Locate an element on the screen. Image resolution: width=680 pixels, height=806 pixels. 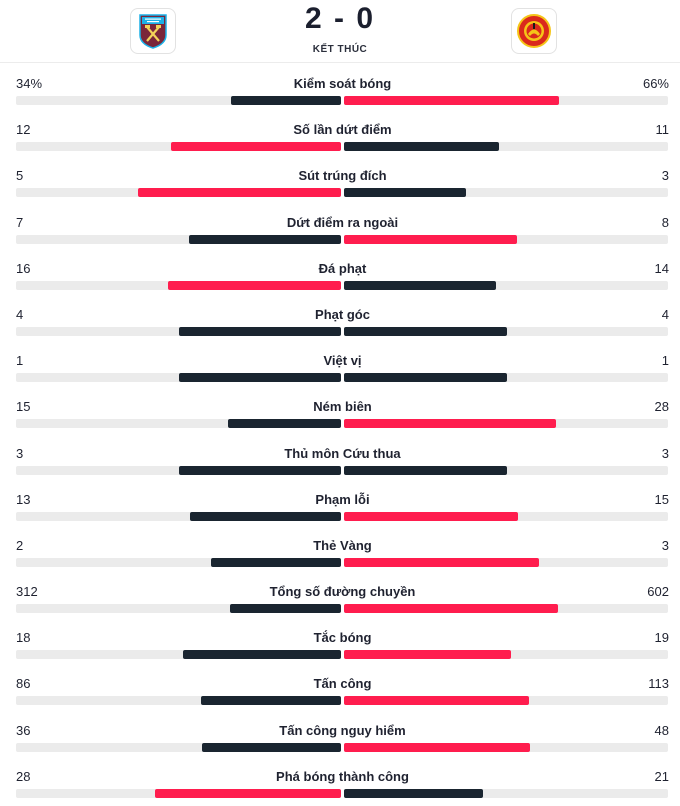
stat-row: 15 Ném biên 28 is located at coordinates (340, 412).